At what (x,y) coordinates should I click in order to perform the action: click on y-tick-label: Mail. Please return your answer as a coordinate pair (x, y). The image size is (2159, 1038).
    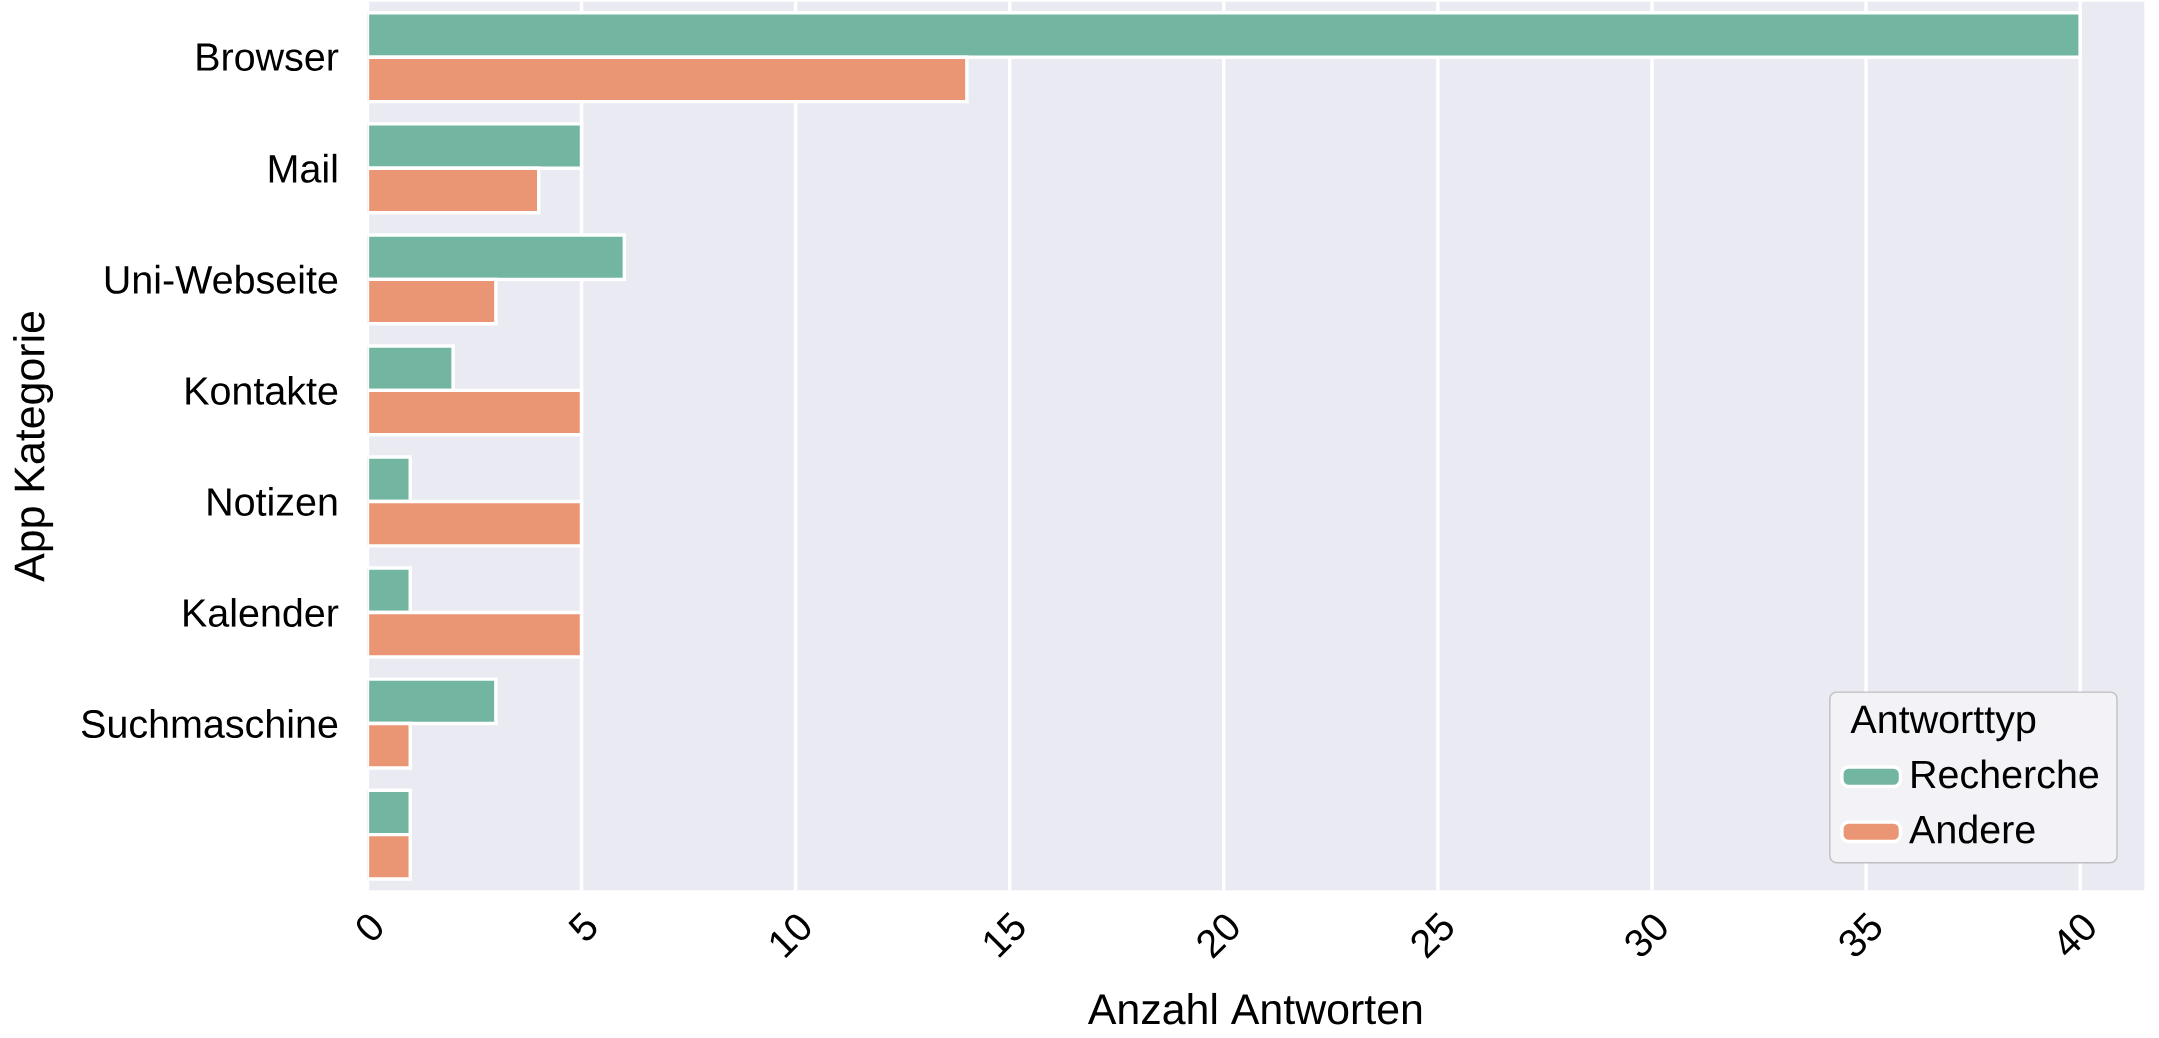
    Looking at the image, I should click on (303, 168).